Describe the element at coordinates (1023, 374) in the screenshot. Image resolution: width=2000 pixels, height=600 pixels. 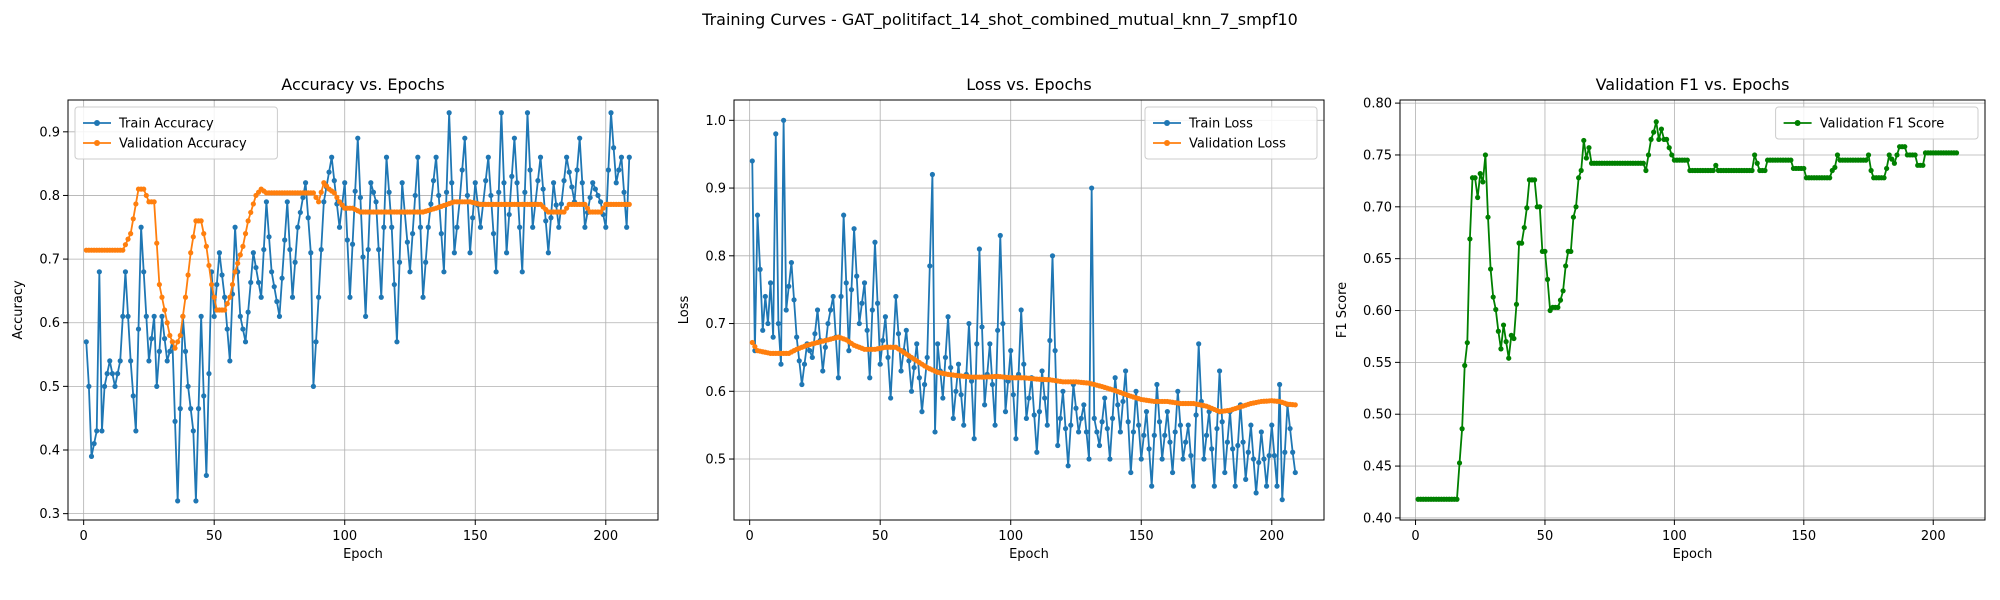
I see `series-validation-loss` at that location.